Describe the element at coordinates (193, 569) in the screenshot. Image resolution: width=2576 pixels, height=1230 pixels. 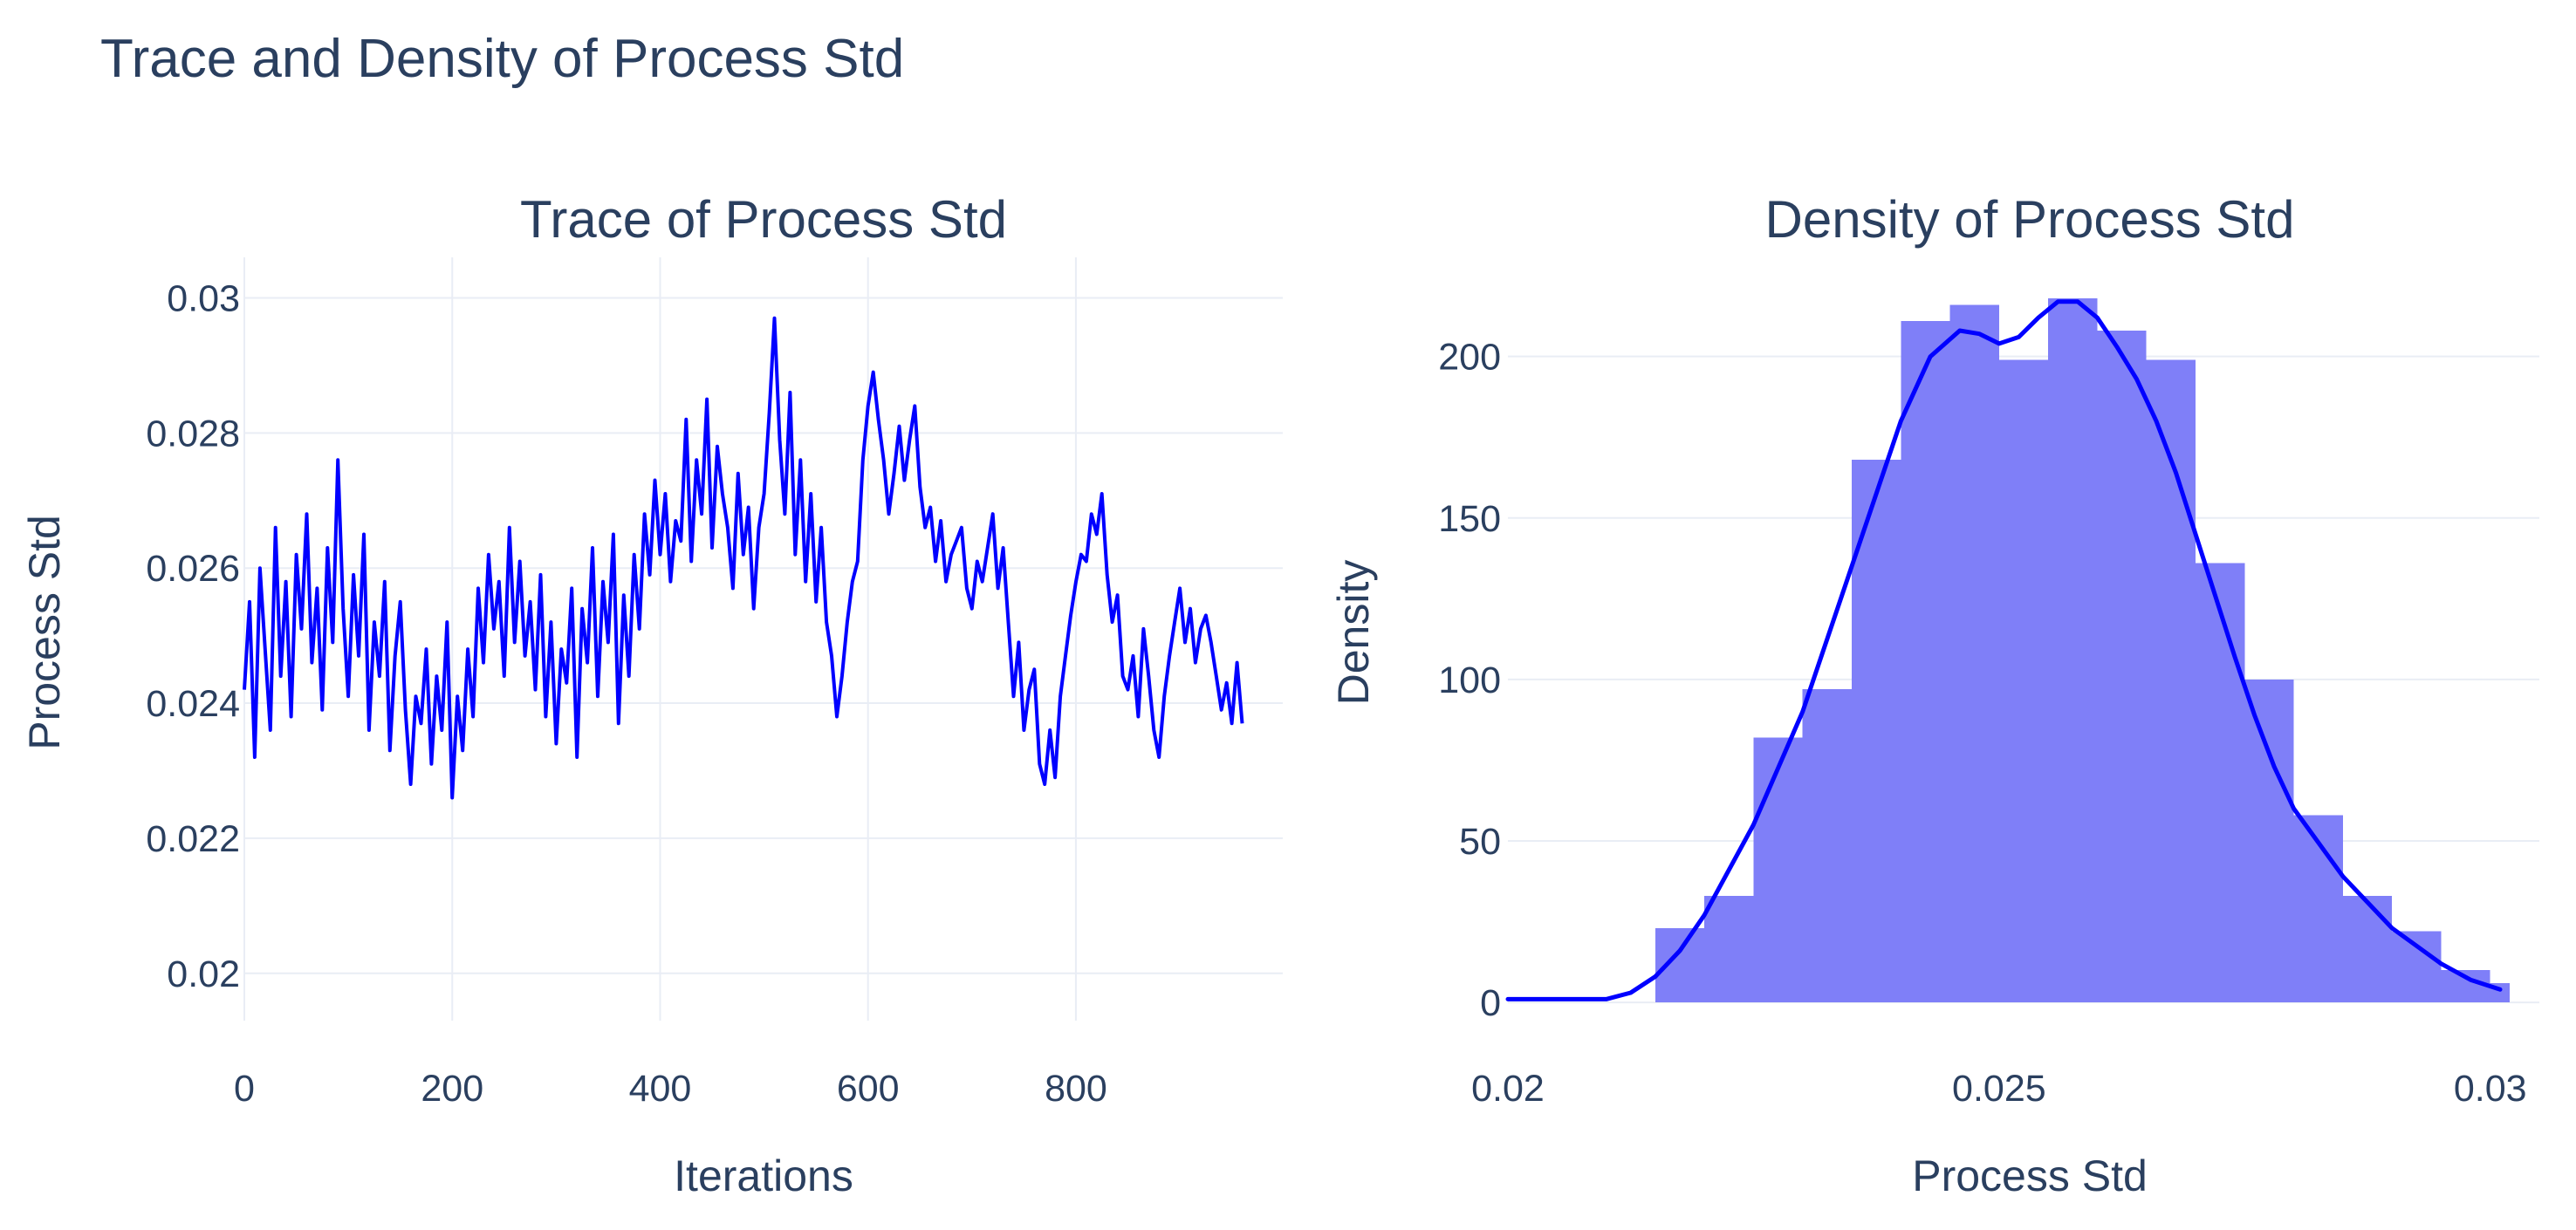
I see `trace-y-tick-label: 0.026` at that location.